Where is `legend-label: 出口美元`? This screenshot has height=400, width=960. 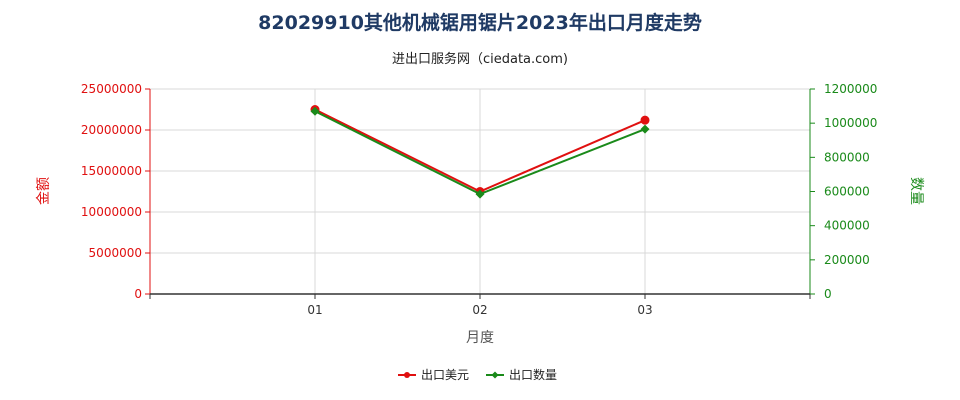 legend-label: 出口美元 is located at coordinates (445, 375).